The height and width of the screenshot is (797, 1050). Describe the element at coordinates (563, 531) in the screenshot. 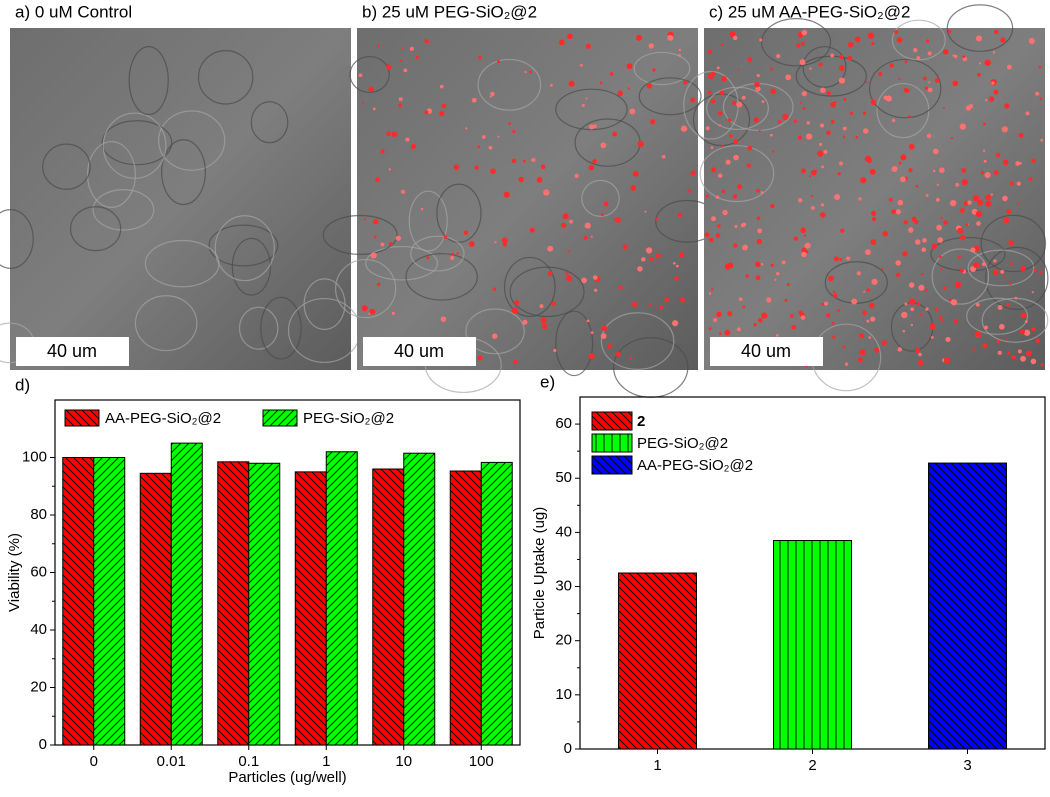

I see `y-tick-label: 40` at that location.